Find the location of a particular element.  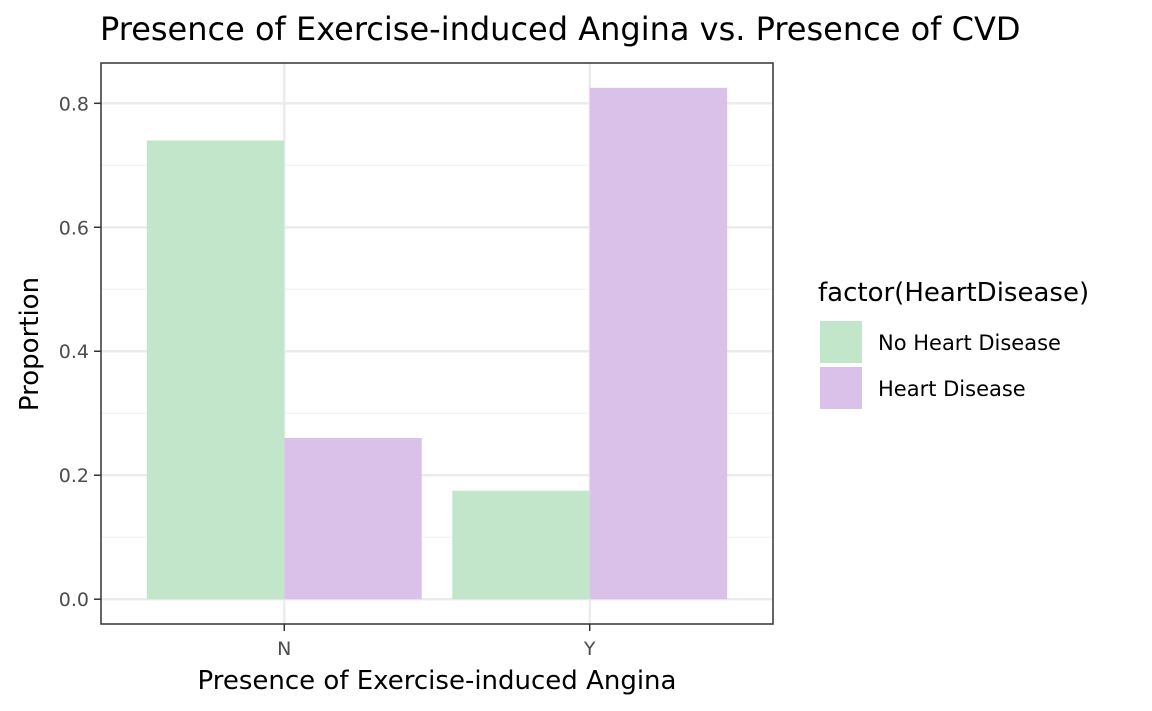

y-tick-label: 0.6 is located at coordinates (74, 228).